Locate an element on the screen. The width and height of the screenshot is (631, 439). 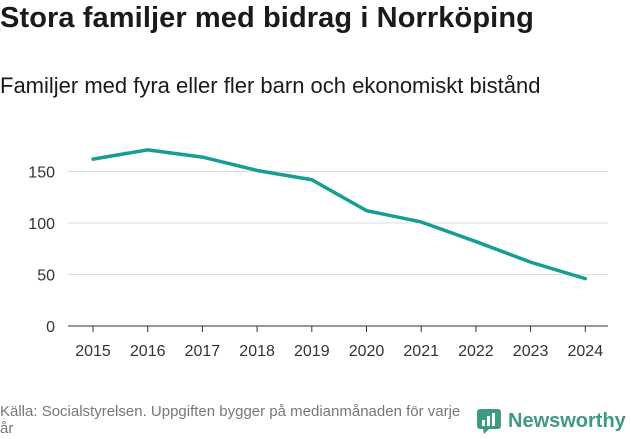
y-tick-label: 150 is located at coordinates (41, 173).